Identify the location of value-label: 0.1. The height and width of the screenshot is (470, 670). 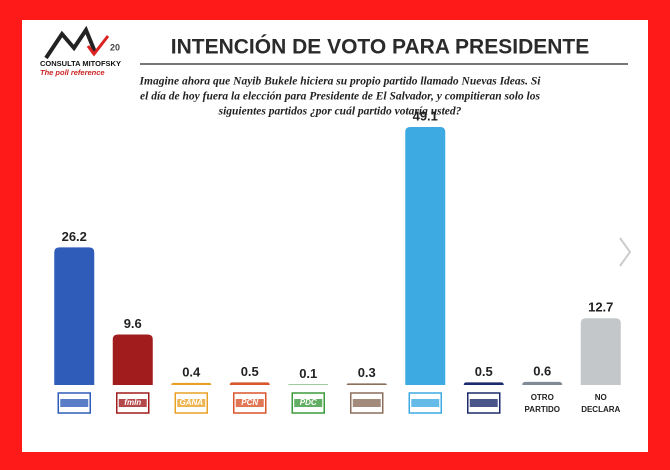
(308, 373).